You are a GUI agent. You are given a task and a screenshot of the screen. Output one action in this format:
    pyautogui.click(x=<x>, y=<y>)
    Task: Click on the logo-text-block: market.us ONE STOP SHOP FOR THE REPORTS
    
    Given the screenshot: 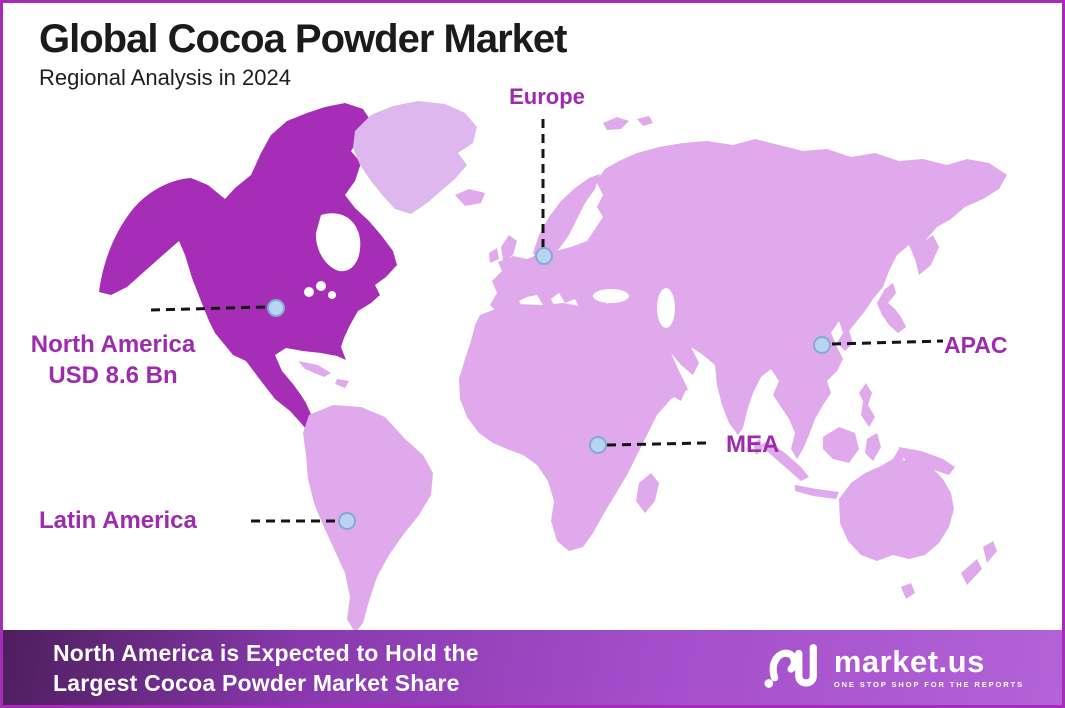 What is the action you would take?
    pyautogui.click(x=929, y=667)
    